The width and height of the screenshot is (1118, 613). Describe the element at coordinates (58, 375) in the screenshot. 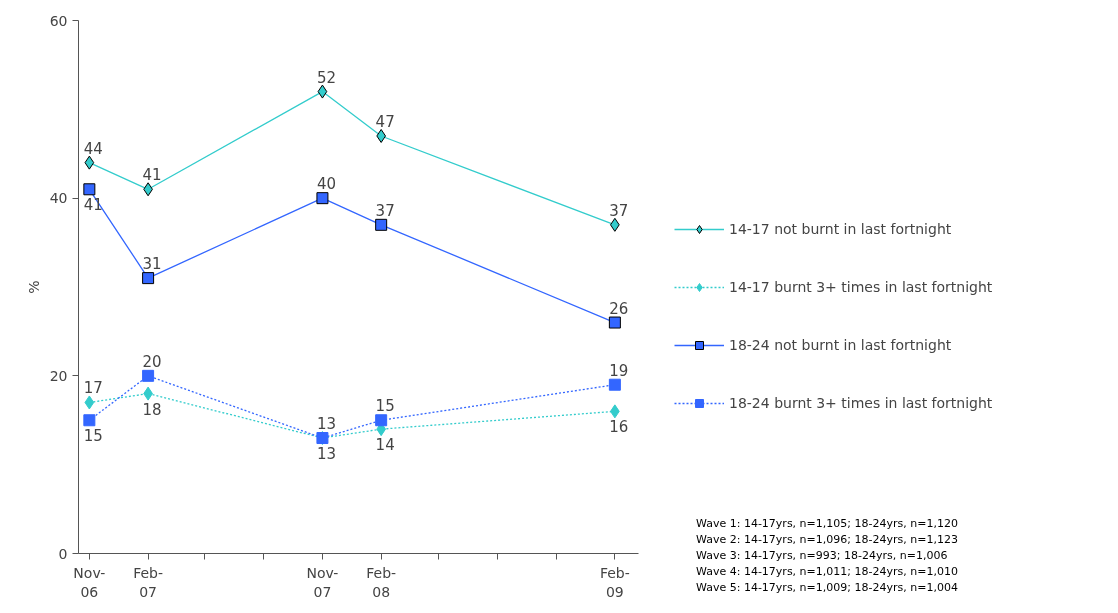

I see `y-tick-label: 20` at that location.